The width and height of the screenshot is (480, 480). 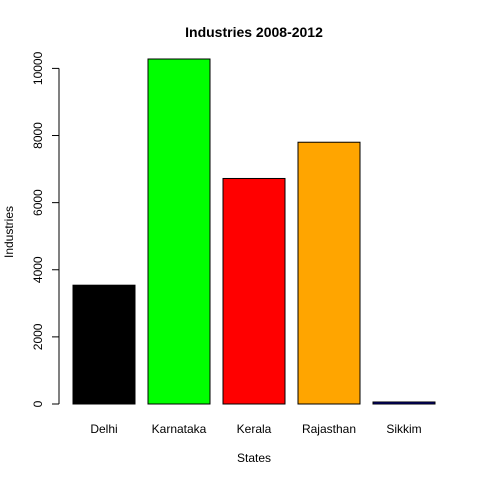 I want to click on y-tick-label: 2000, so click(x=38, y=336).